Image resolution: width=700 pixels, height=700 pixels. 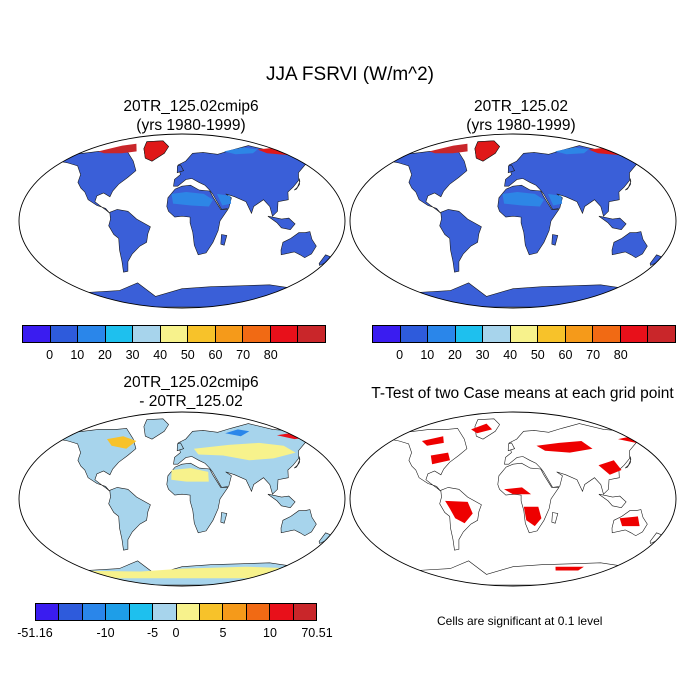 What do you see at coordinates (77, 355) in the screenshot?
I see `colorbar-case1-tick-label: 10` at bounding box center [77, 355].